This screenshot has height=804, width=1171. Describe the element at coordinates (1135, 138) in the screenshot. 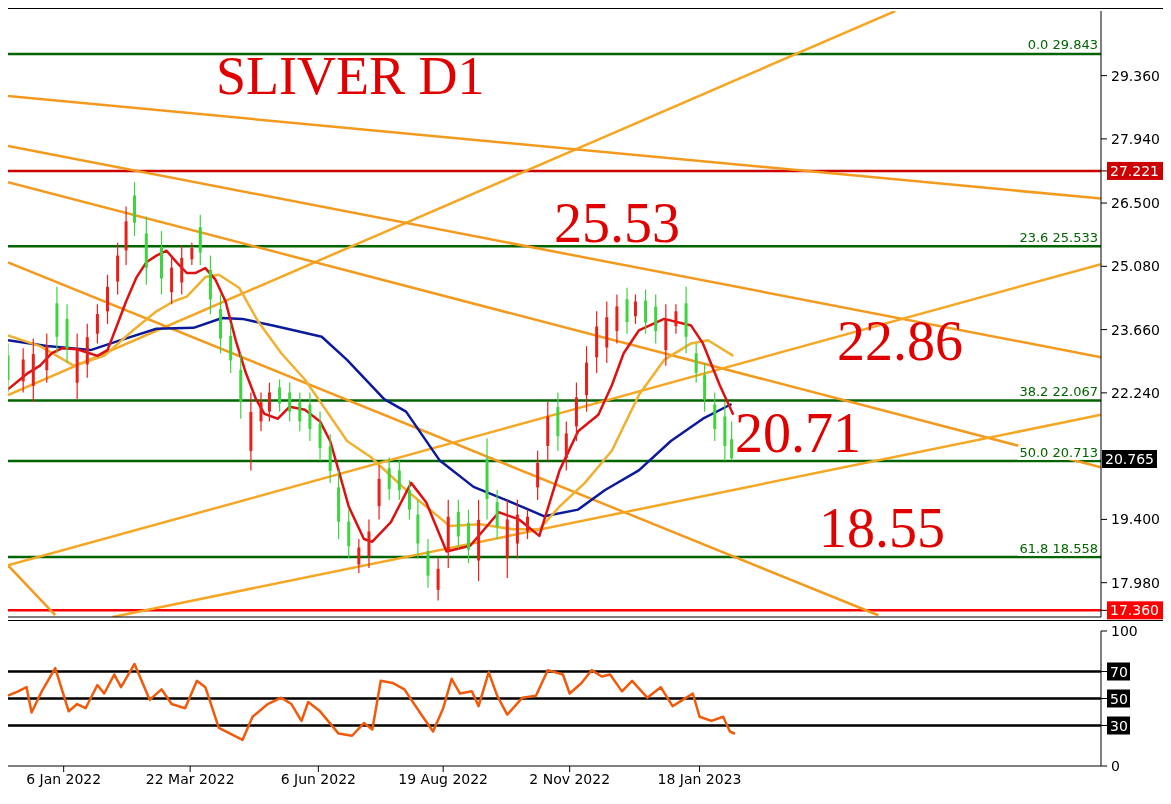

I see `y-tick-label: 27.940` at that location.